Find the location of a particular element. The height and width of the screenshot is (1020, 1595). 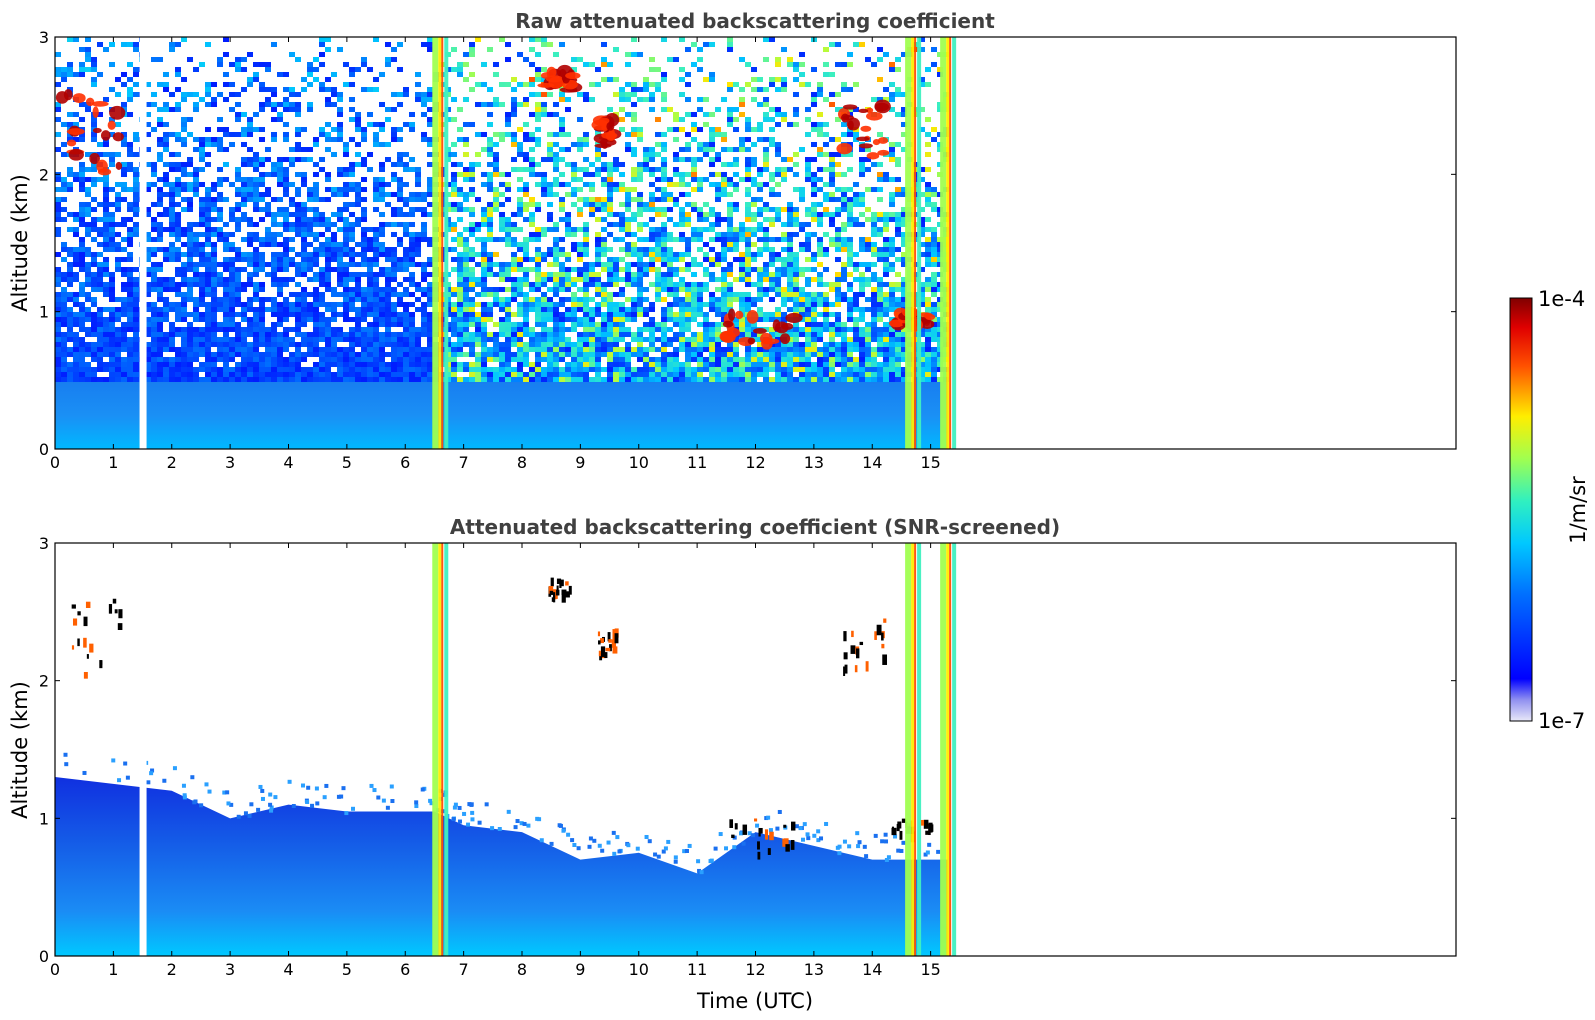

screened-y-axis-label: Altitude (km) is located at coordinates (20, 750).